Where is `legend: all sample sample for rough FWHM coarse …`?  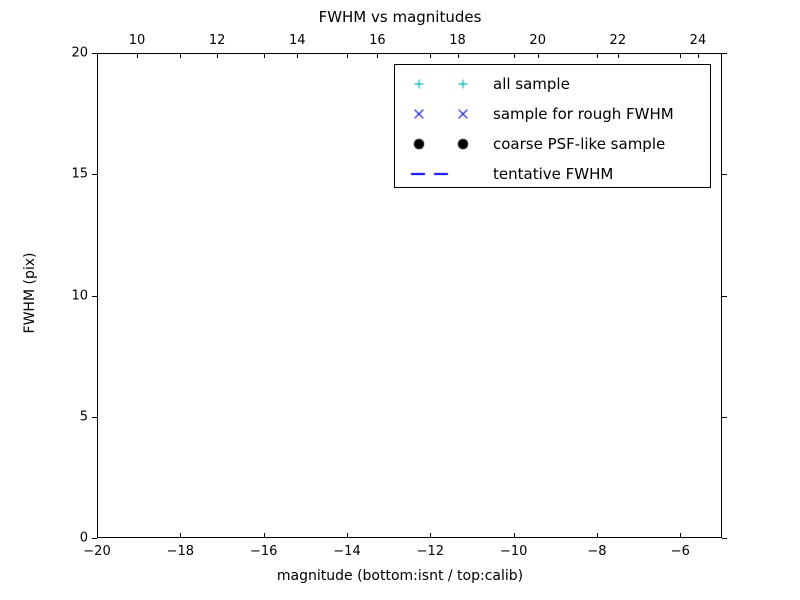
legend: all sample sample for rough FWHM coarse … is located at coordinates (552, 126).